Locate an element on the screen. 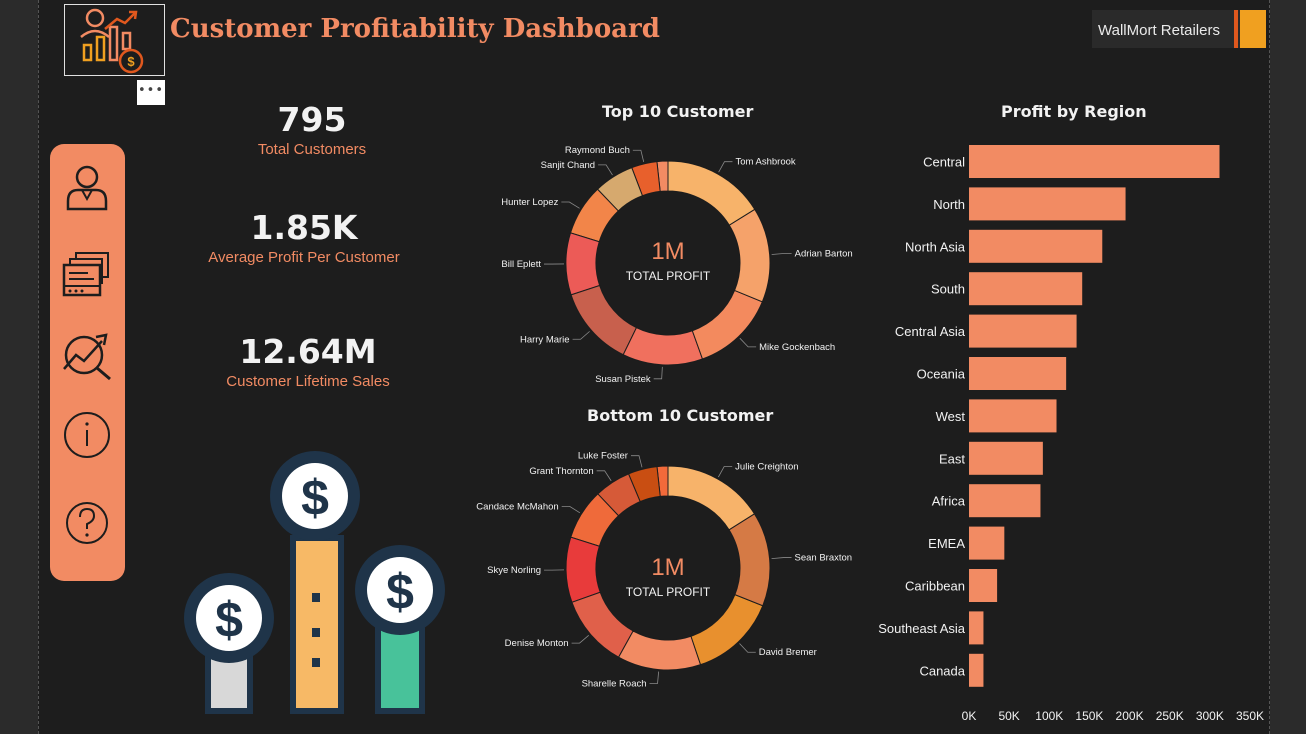 This screenshot has height=734, width=1306. x-axis-tick-label: 100K is located at coordinates (1049, 716).